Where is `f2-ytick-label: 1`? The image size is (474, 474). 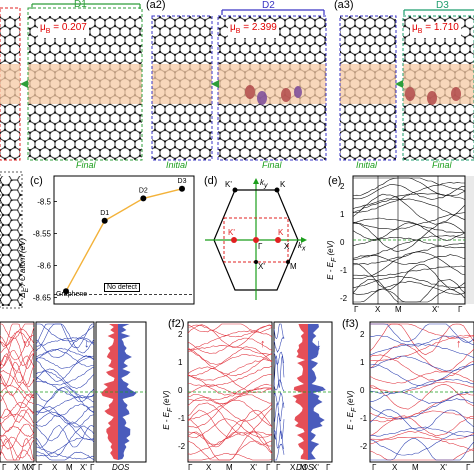 f2-ytick-label: 1 is located at coordinates (180, 362).